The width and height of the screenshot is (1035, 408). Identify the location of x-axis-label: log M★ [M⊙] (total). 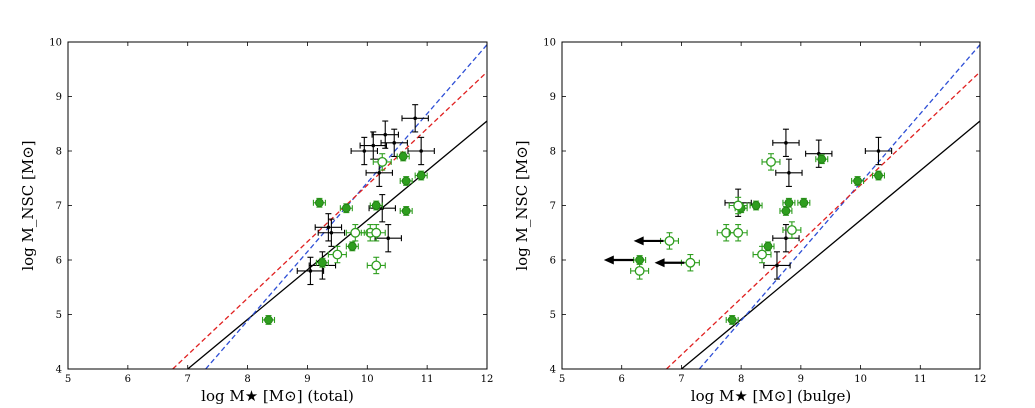
(277, 396).